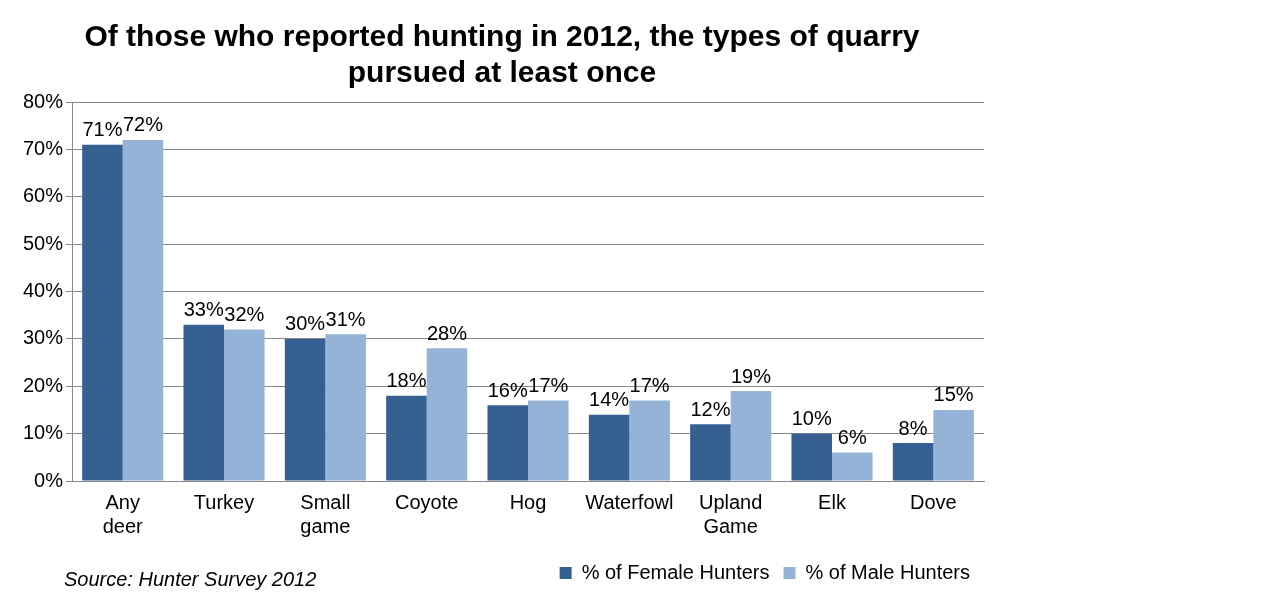 Image resolution: width=1264 pixels, height=613 pixels. Describe the element at coordinates (305, 323) in the screenshot. I see `data-label: 30%` at that location.